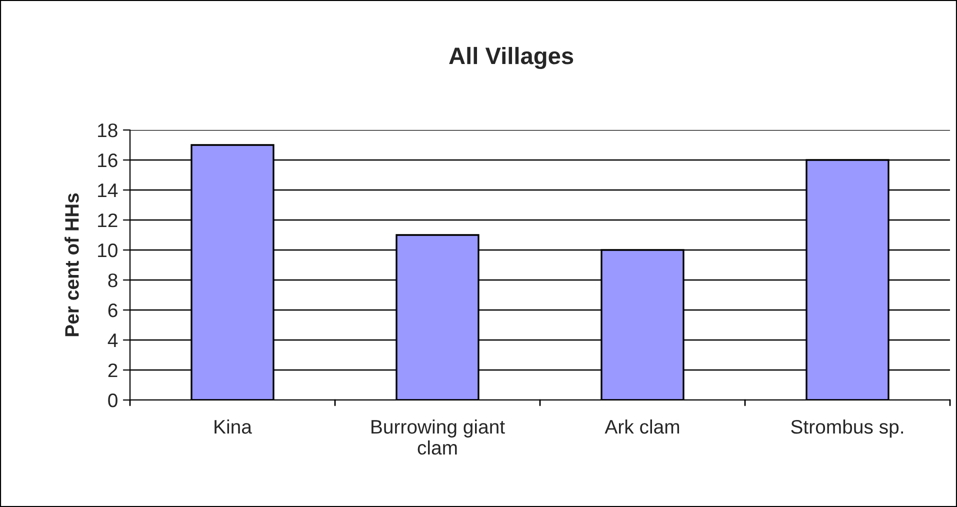  Describe the element at coordinates (108, 250) in the screenshot. I see `y-tick-label: 10` at that location.